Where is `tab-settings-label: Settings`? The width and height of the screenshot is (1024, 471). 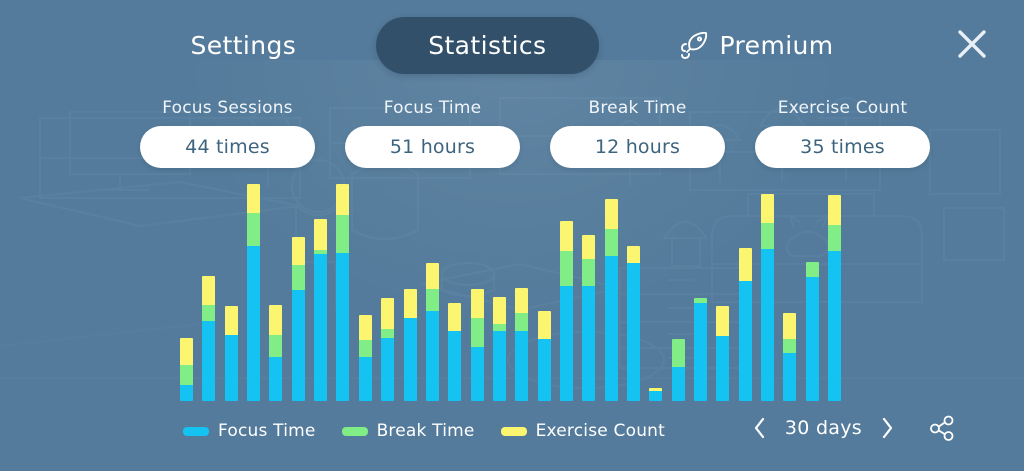 tab-settings-label: Settings is located at coordinates (243, 45).